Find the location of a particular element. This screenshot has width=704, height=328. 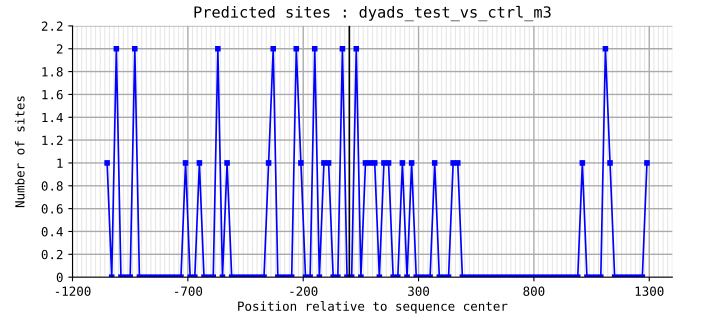

x-tick-label: 800 is located at coordinates (533, 291).